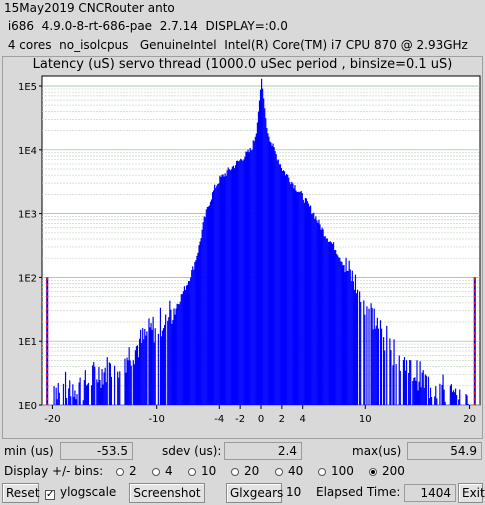 Image resolution: width=485 pixels, height=505 pixels. I want to click on x-tick-label: 2, so click(282, 419).